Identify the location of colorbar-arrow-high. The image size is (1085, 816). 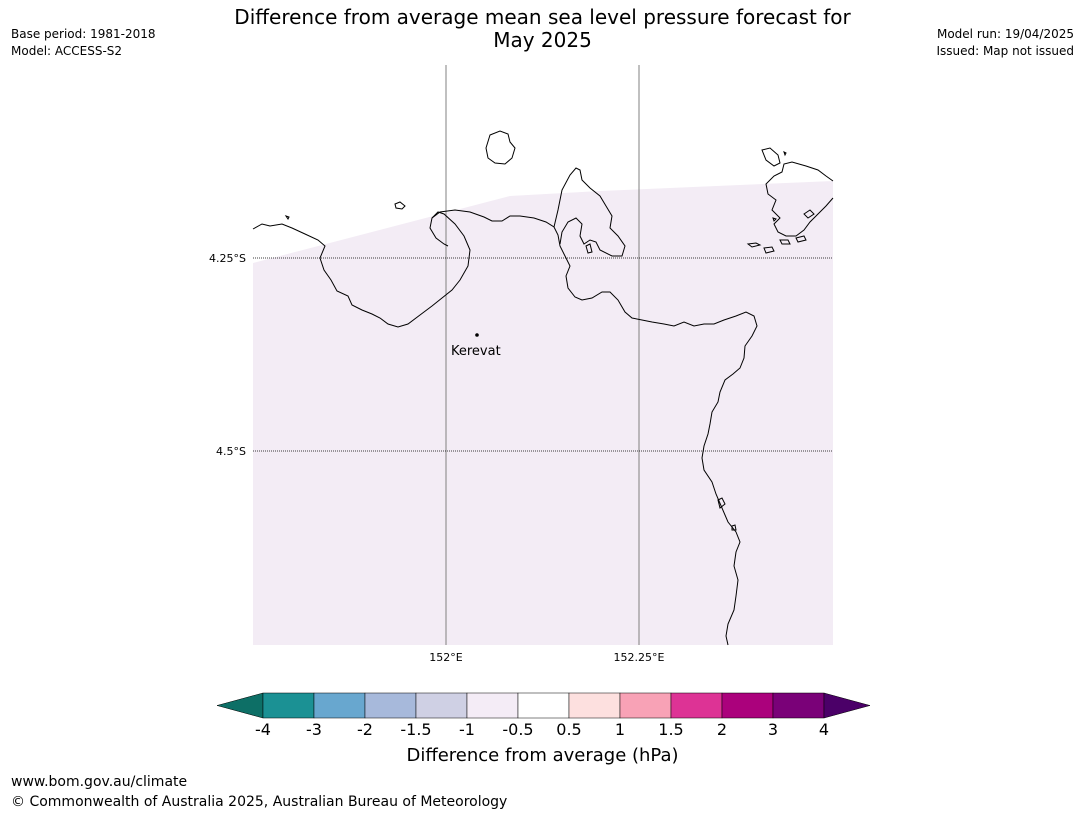
(847, 705).